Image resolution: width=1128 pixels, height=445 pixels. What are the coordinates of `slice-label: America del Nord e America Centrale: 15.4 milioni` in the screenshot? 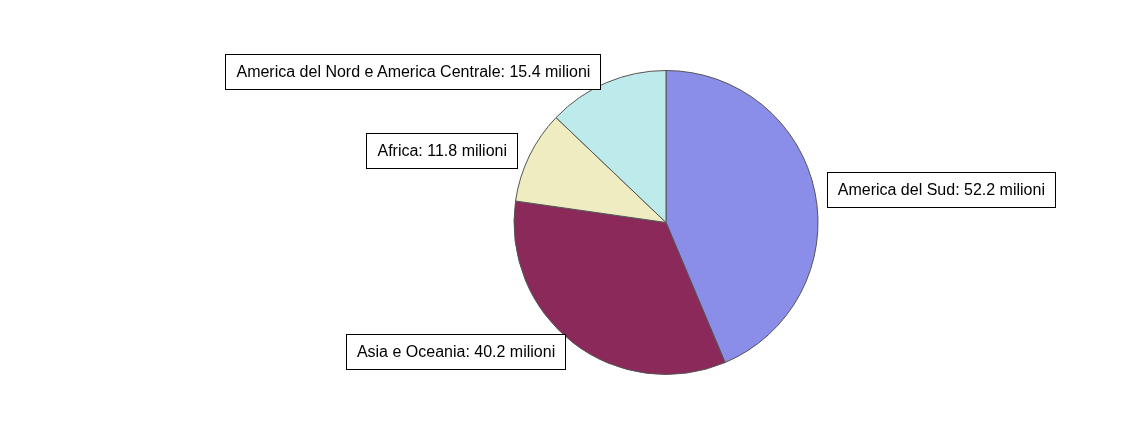 It's located at (413, 71).